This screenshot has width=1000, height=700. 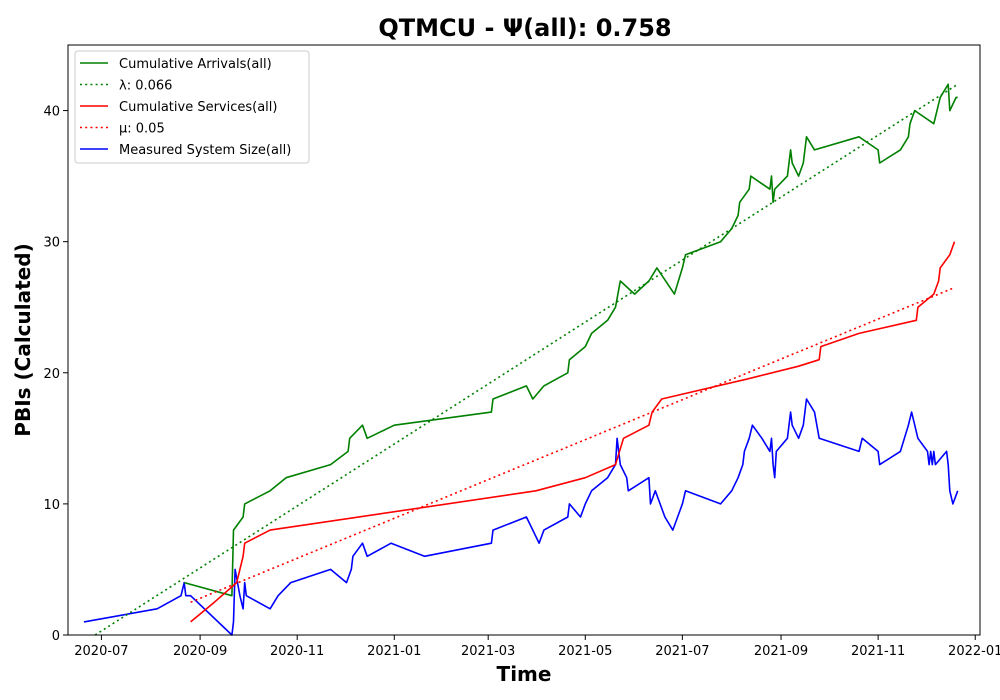 What do you see at coordinates (297, 651) in the screenshot?
I see `x-tick-label: 2020-11` at bounding box center [297, 651].